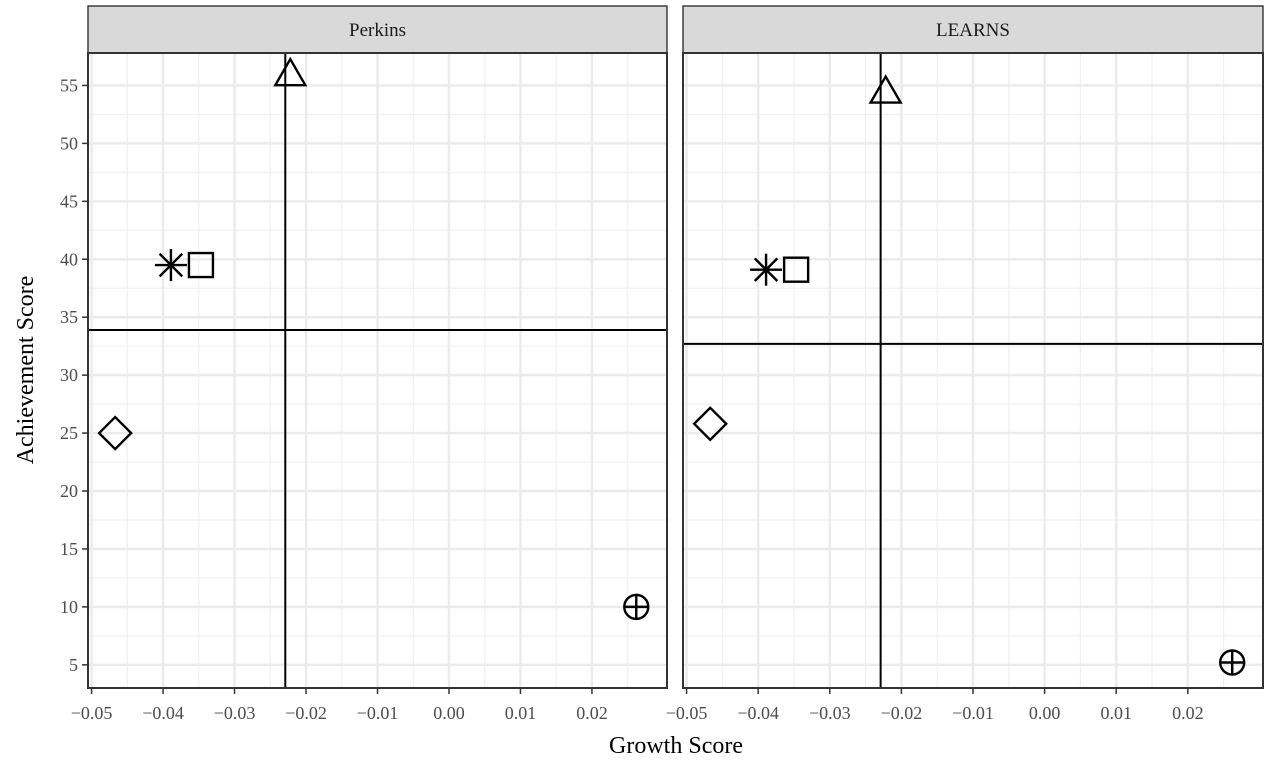 This screenshot has height=760, width=1265. What do you see at coordinates (69, 317) in the screenshot?
I see `y-tick-label: 35` at bounding box center [69, 317].